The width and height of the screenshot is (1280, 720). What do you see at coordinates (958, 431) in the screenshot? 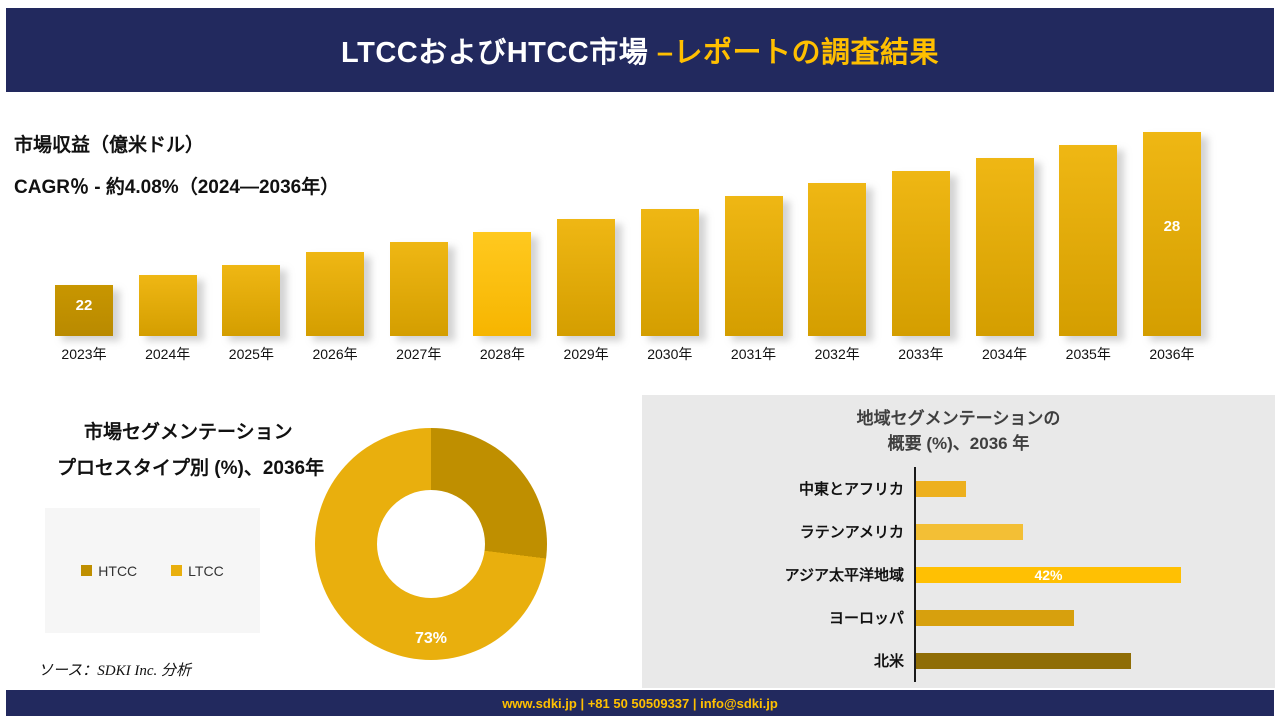
I see `region-chart-title: 地域セグメンテーションの 概要 (%)、2036 年` at bounding box center [958, 431].